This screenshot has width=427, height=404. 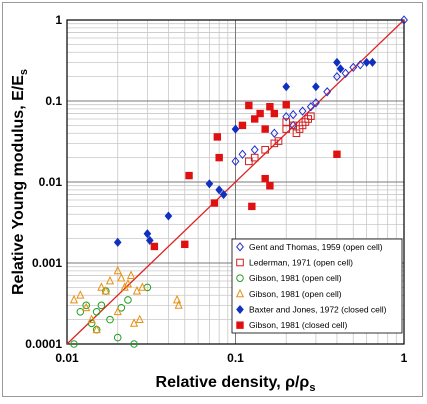 What do you see at coordinates (301, 263) in the screenshot?
I see `legend-label: Lederman, 1971 (open cell)` at bounding box center [301, 263].